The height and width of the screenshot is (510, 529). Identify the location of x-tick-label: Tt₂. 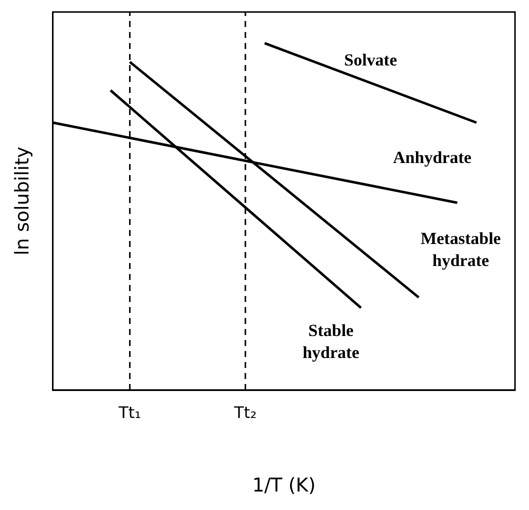
(245, 412).